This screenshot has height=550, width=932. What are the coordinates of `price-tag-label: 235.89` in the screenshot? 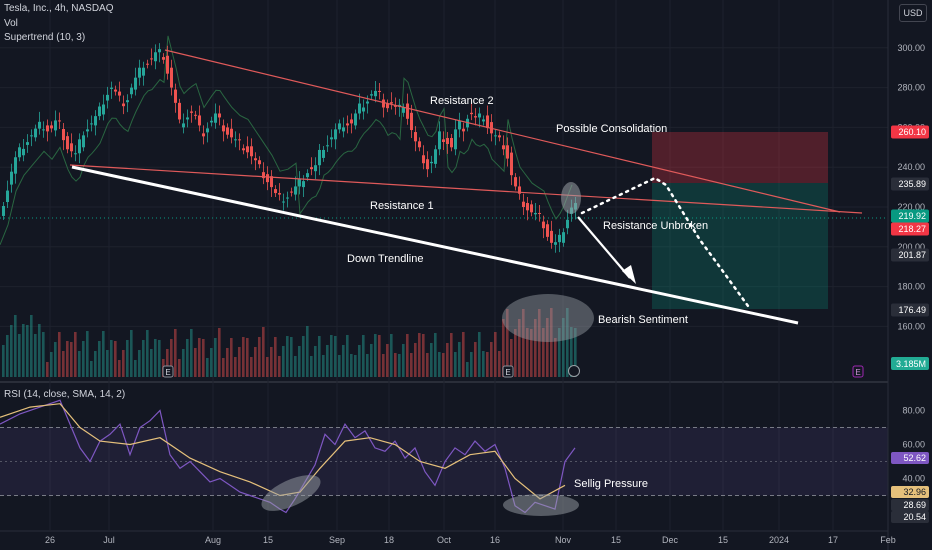 It's located at (912, 184).